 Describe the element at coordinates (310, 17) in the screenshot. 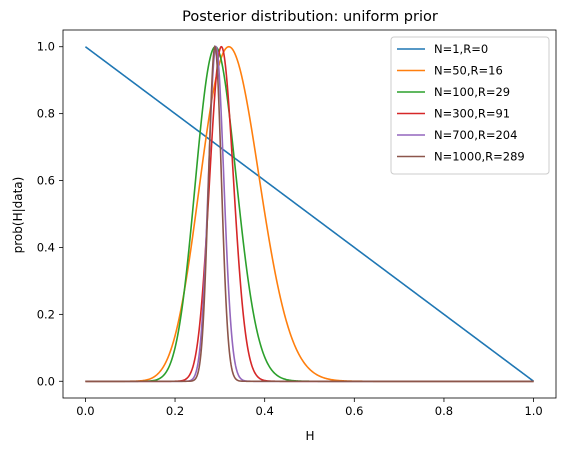

I see `chart-title: Posterior distribution: uniform prior` at that location.